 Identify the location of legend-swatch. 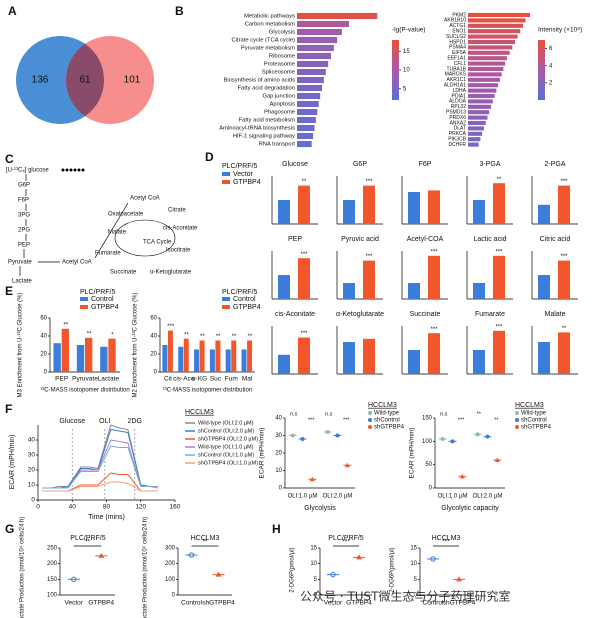
(84, 299).